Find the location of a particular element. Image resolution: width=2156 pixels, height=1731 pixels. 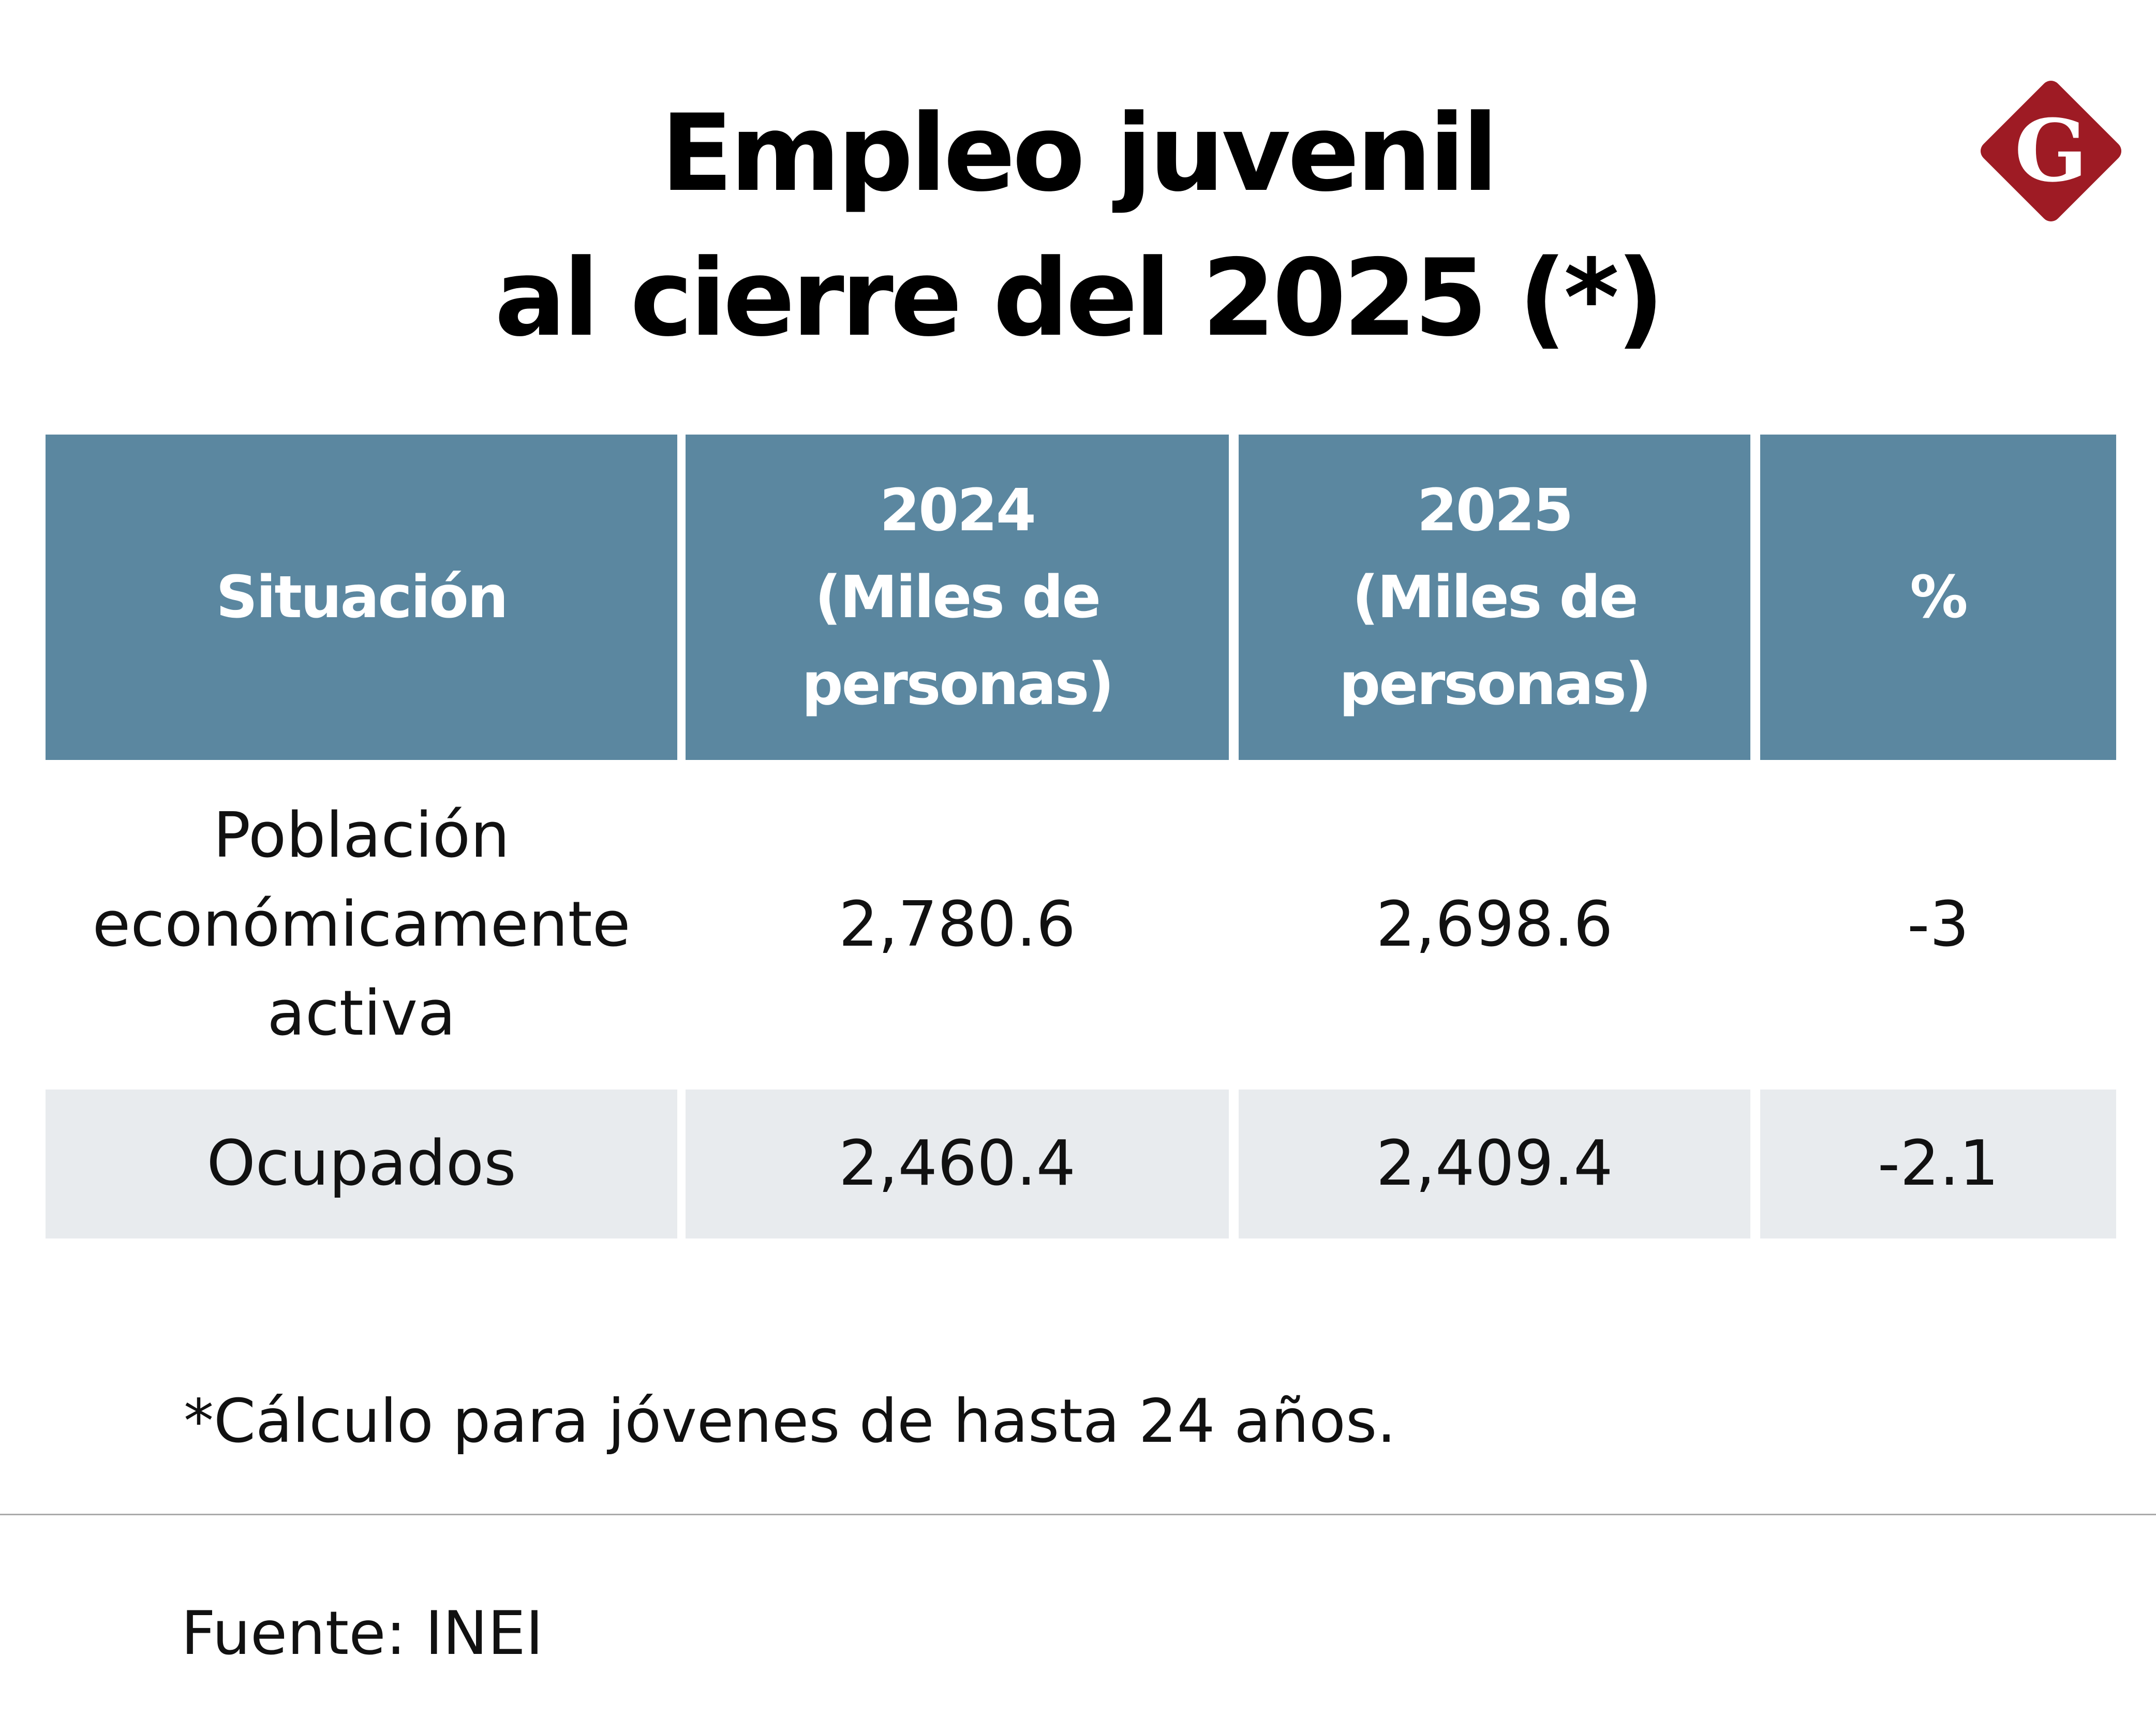

cell-percent: -3 is located at coordinates (1938, 925).